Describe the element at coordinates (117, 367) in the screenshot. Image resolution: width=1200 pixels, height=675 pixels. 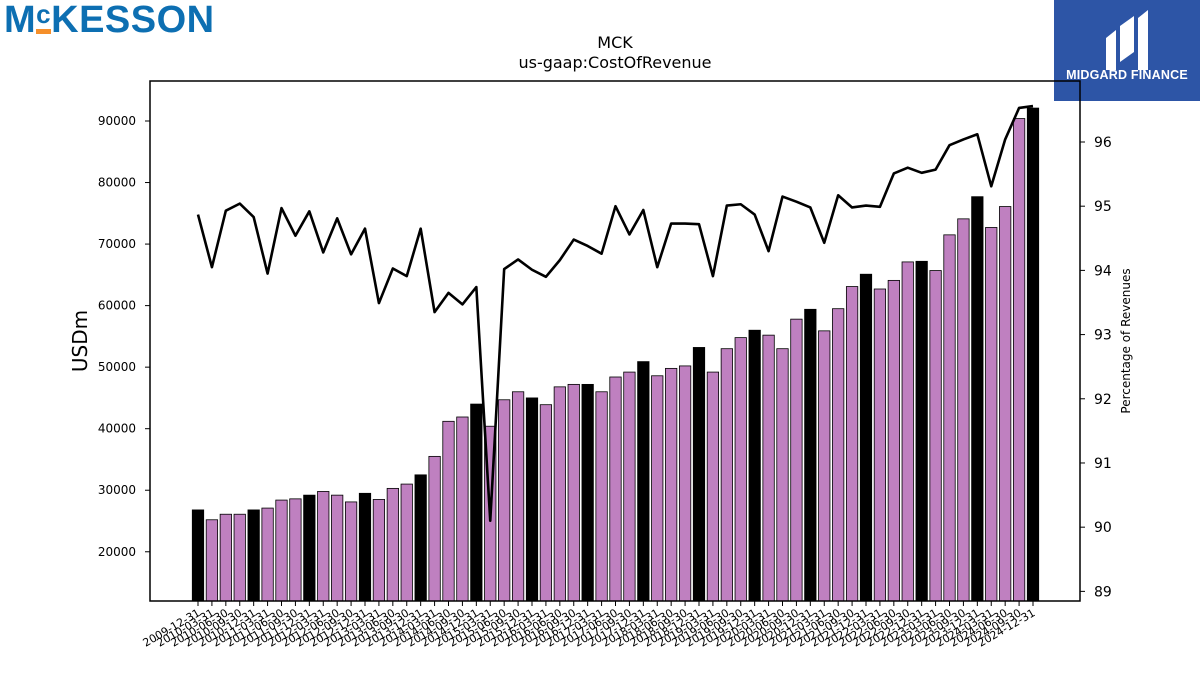
I see `y-tick-label: 50000` at that location.